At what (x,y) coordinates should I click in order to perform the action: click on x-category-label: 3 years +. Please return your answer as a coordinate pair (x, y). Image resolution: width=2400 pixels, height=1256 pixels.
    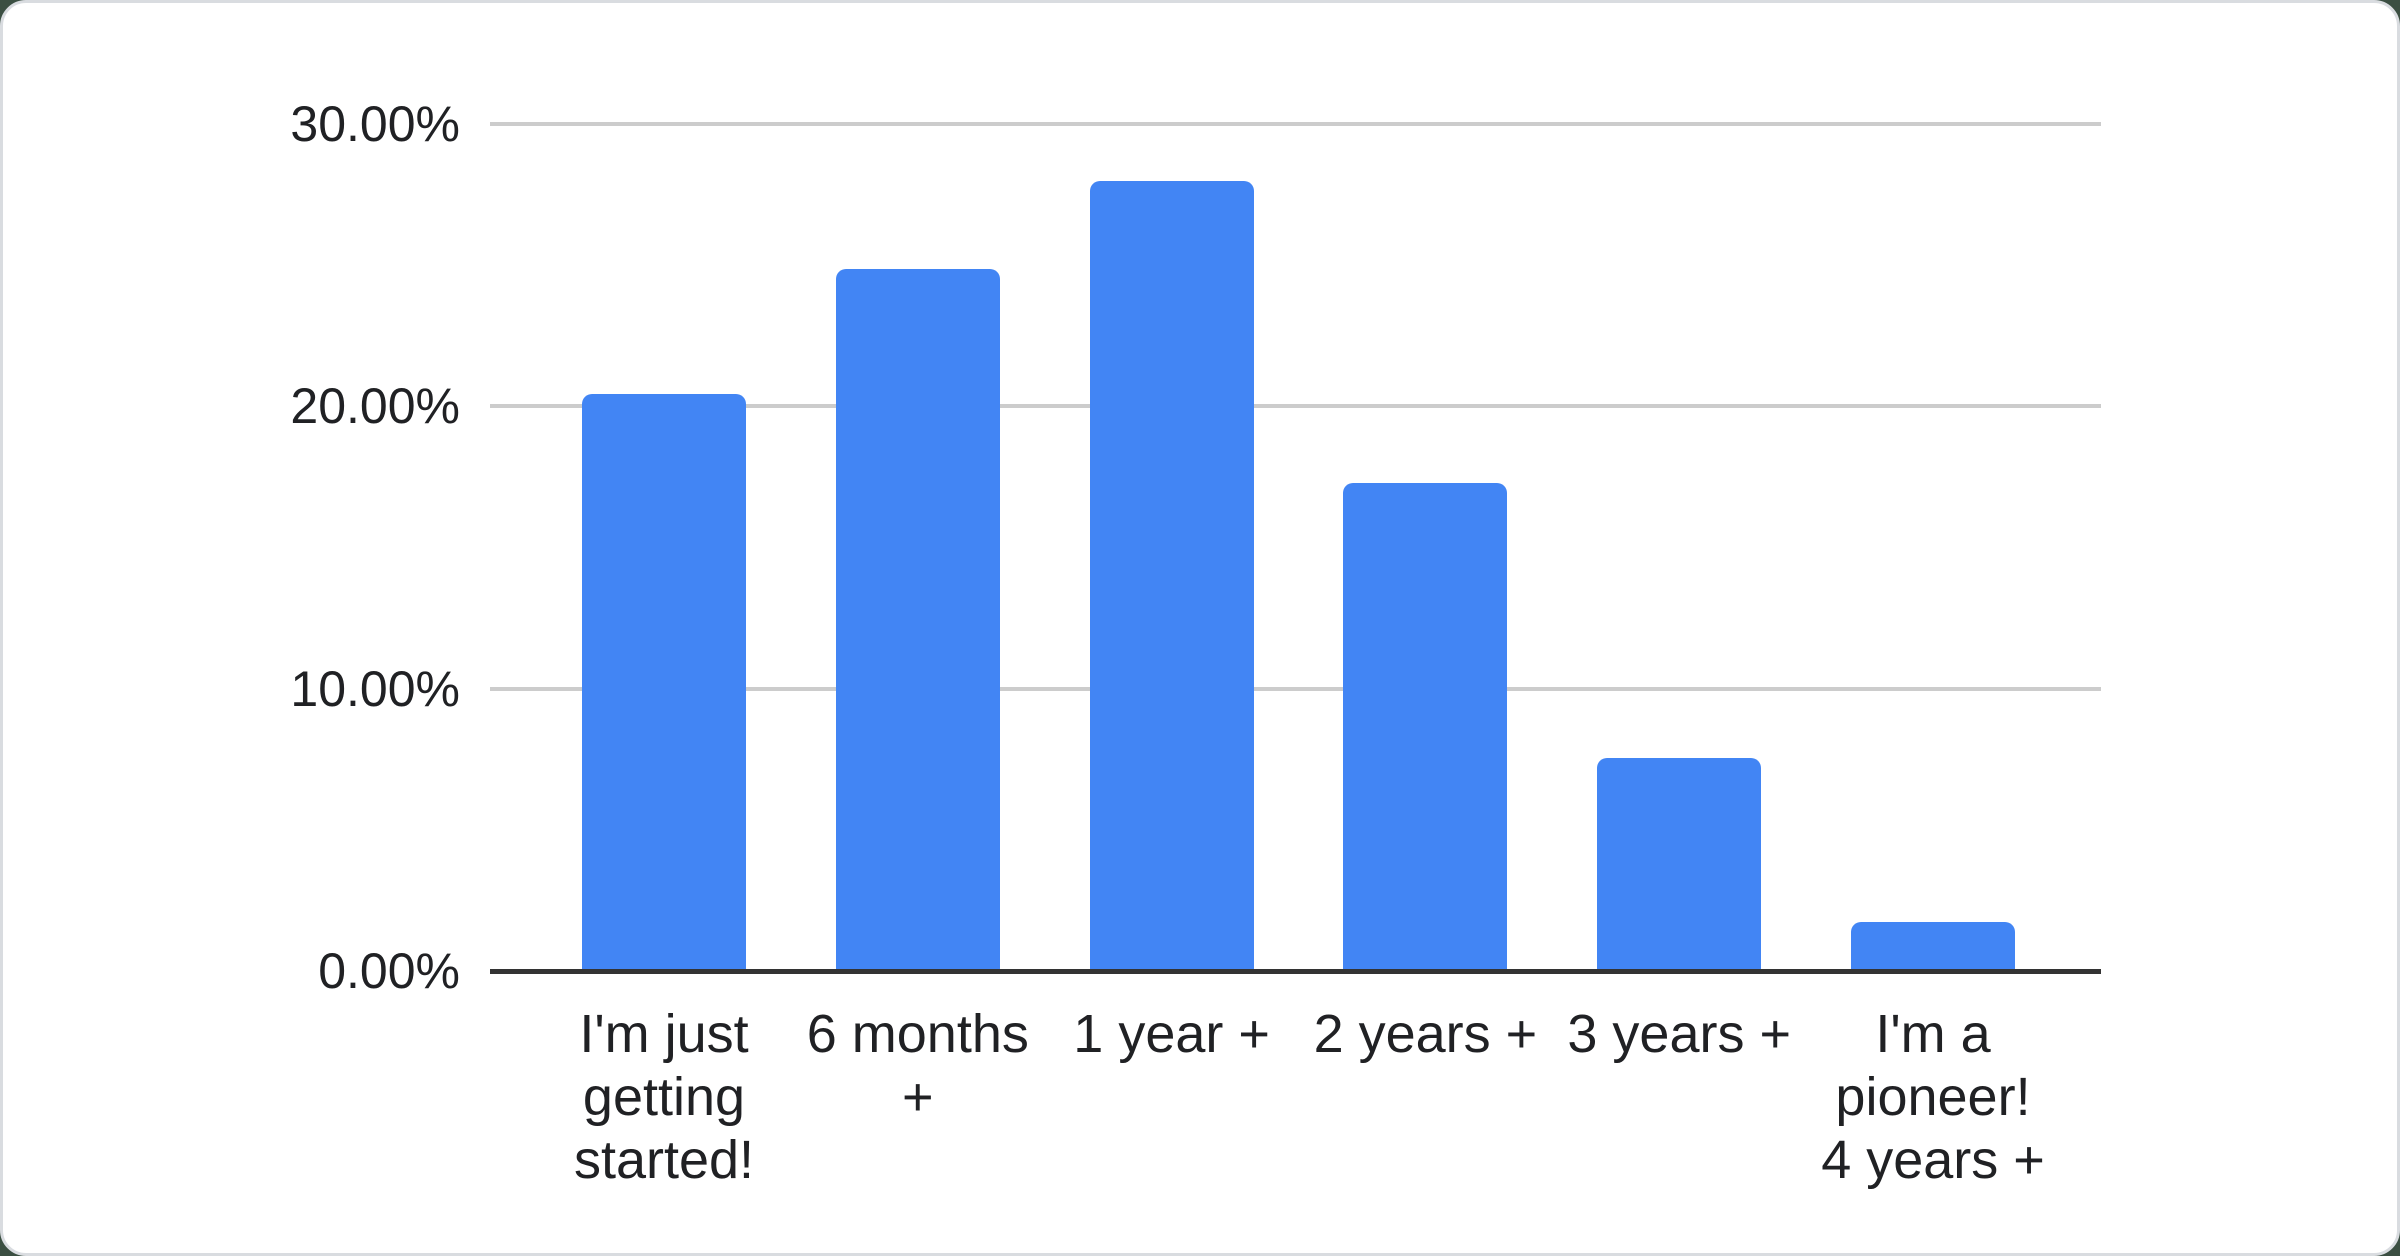
    Looking at the image, I should click on (1679, 1034).